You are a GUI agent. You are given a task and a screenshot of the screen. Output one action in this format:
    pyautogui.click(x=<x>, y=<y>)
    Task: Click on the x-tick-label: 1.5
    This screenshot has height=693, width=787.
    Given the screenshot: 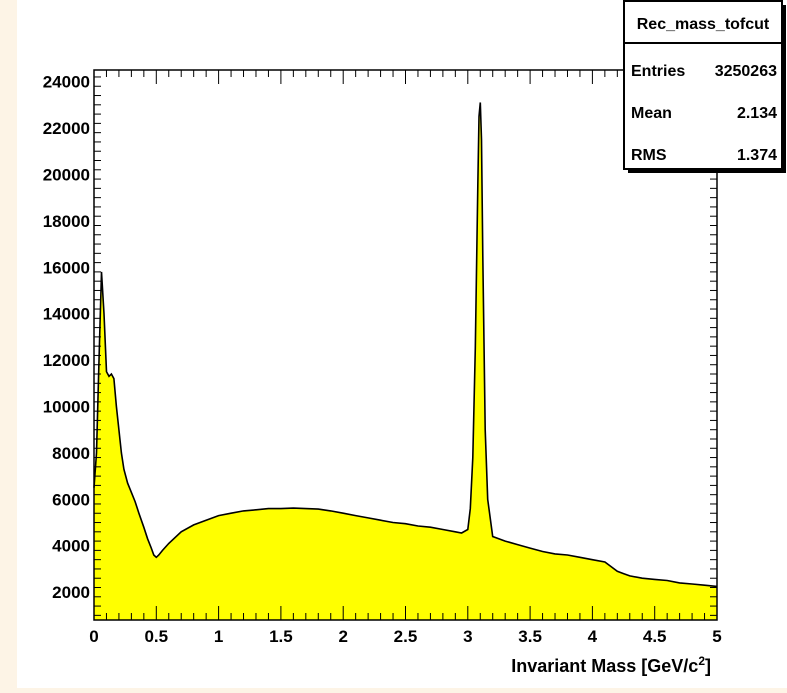 What is the action you would take?
    pyautogui.click(x=281, y=636)
    